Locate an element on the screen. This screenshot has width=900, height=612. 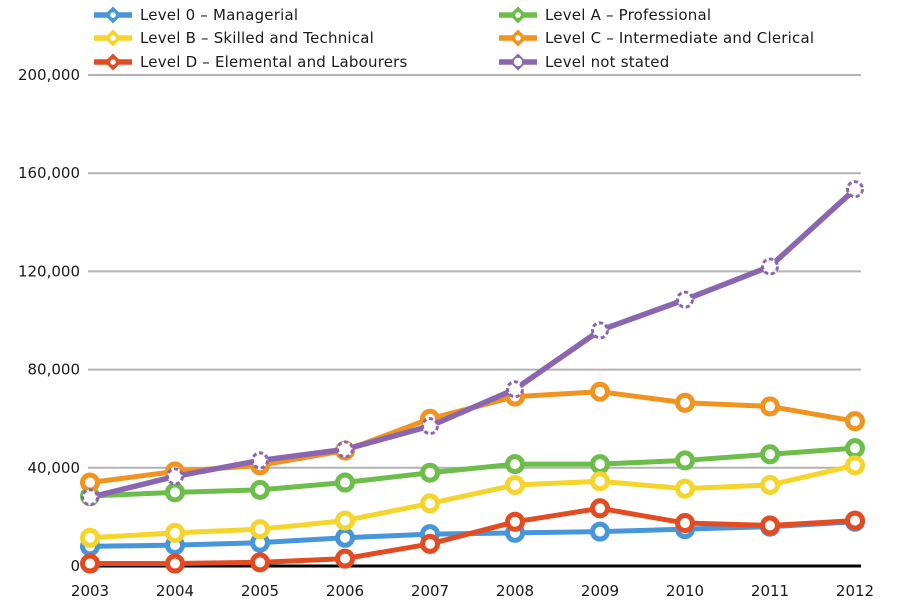
legend-label: Level C – Intermediate and Clerical is located at coordinates (680, 38).